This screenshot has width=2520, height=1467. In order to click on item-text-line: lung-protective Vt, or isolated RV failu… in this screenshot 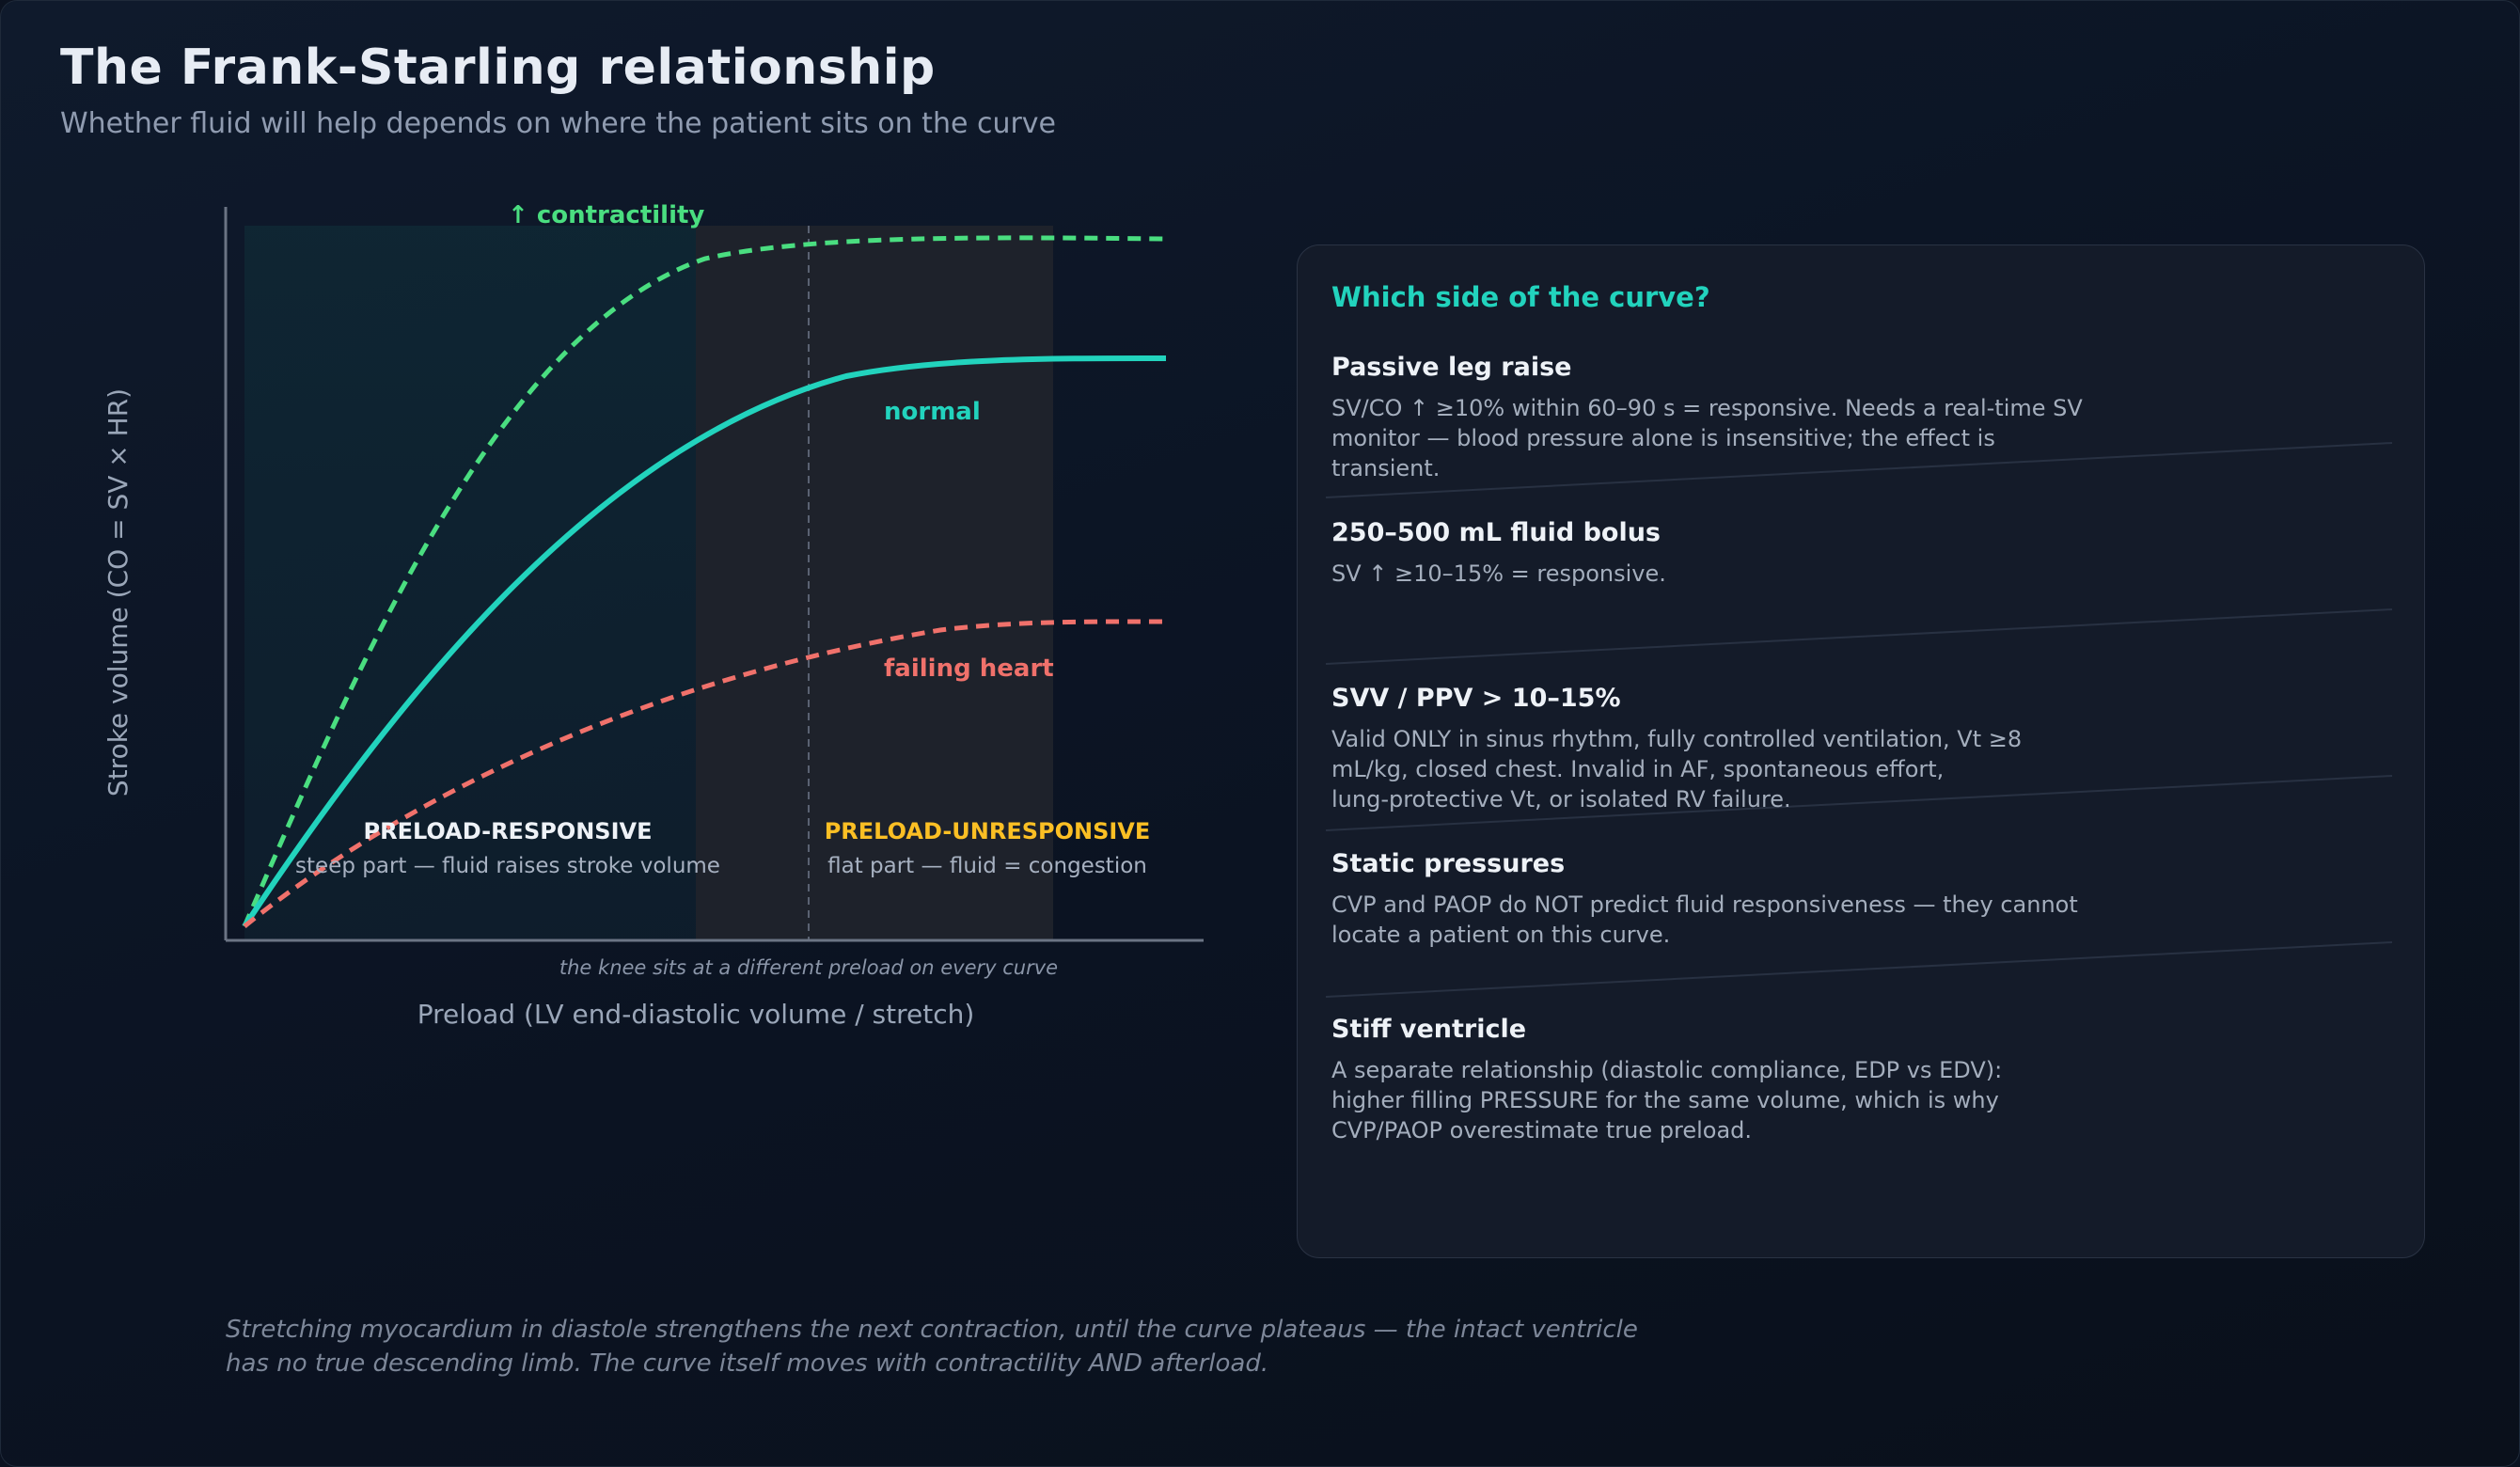, I will do `click(1561, 799)`.